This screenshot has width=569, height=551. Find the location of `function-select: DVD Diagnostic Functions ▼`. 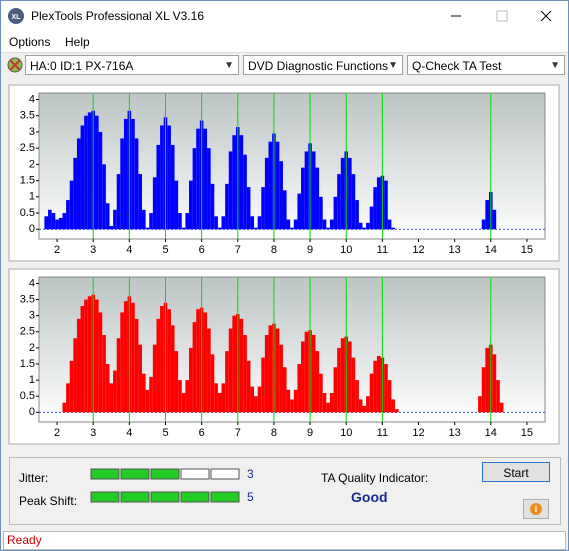

function-select: DVD Diagnostic Functions ▼ is located at coordinates (323, 65).